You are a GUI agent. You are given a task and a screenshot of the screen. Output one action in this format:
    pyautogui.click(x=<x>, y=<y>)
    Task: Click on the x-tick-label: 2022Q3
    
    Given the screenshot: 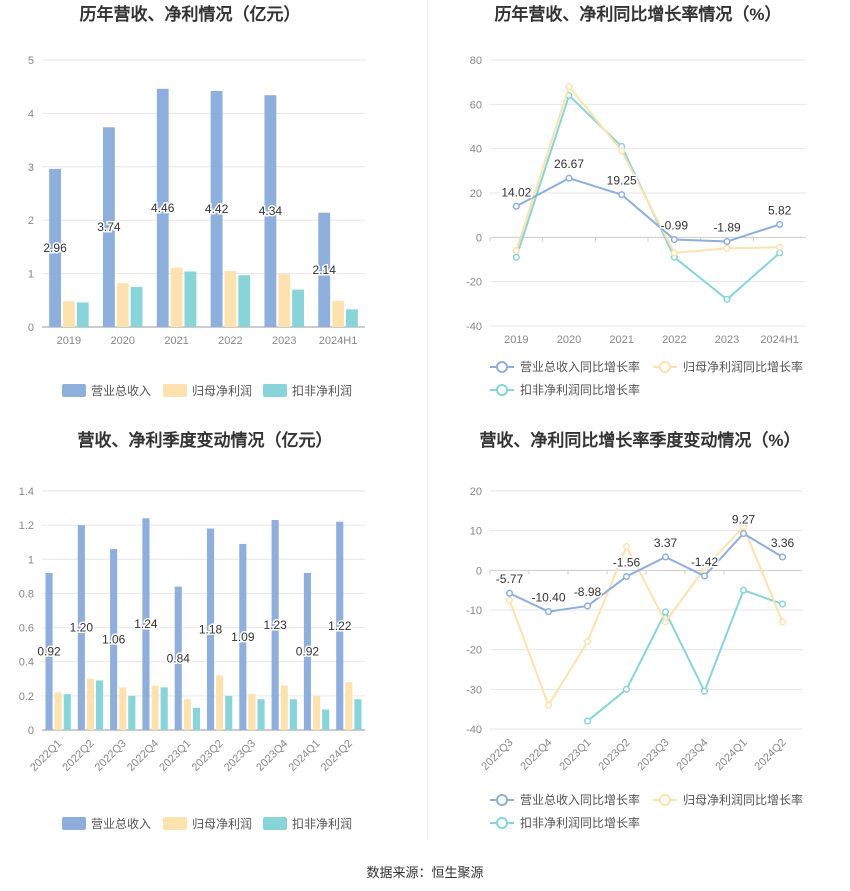 What is the action you would take?
    pyautogui.click(x=111, y=756)
    